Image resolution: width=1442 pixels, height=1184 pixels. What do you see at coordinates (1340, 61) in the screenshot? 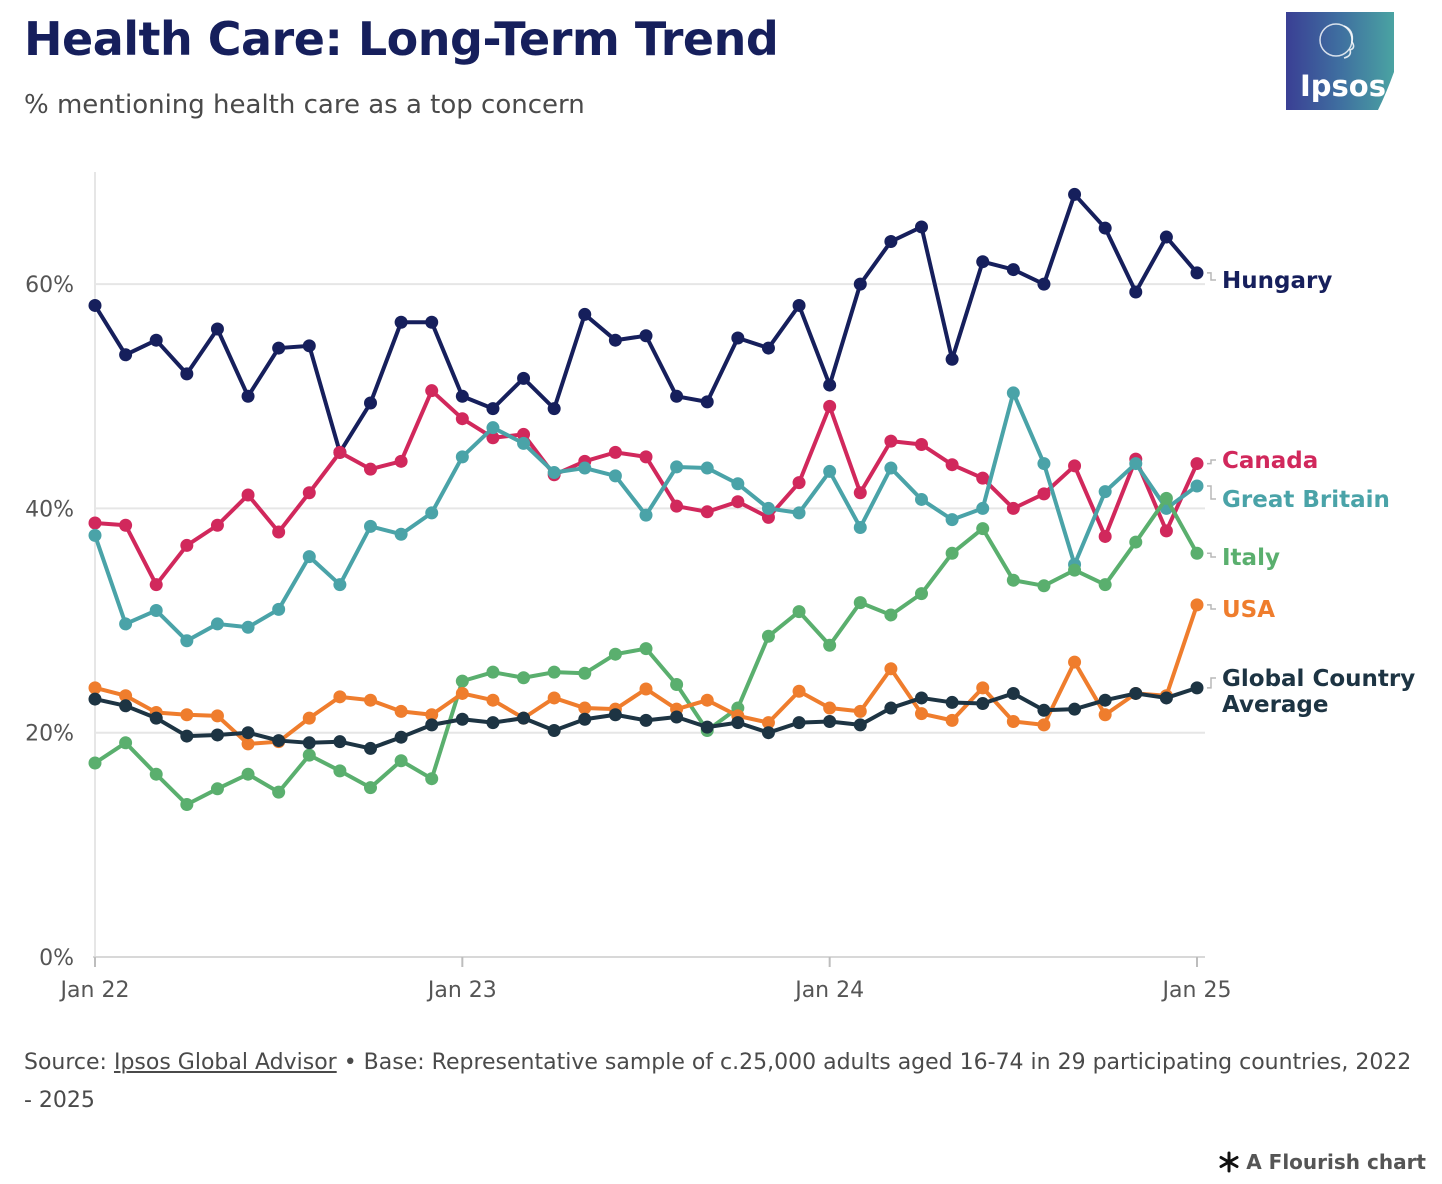
I see `ipsos-logo: Ipsos` at bounding box center [1340, 61].